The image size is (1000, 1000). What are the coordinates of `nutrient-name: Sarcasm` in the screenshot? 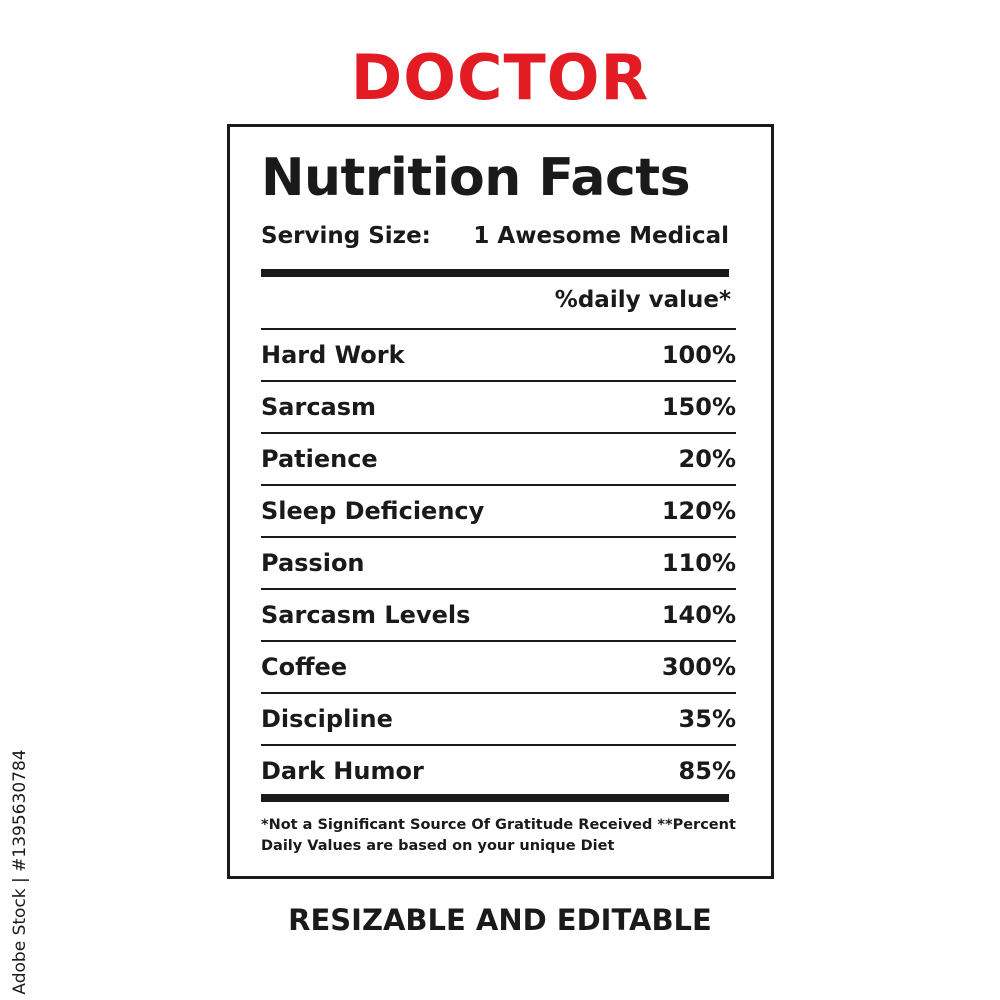 It's located at (319, 407).